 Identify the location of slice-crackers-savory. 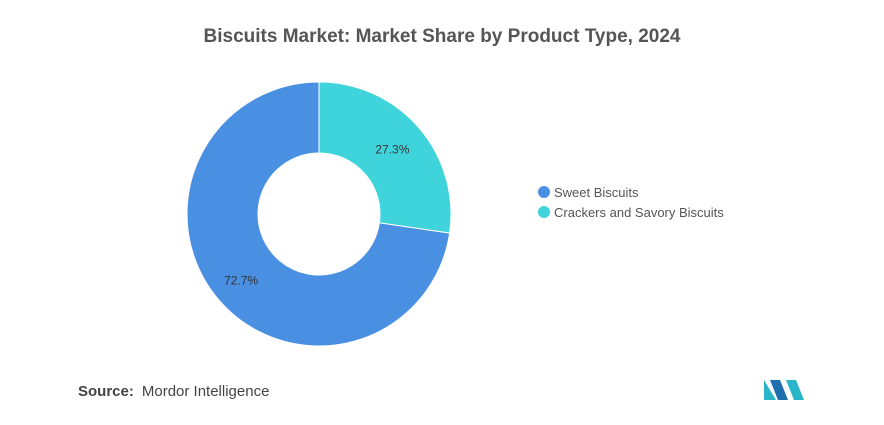
(385, 157).